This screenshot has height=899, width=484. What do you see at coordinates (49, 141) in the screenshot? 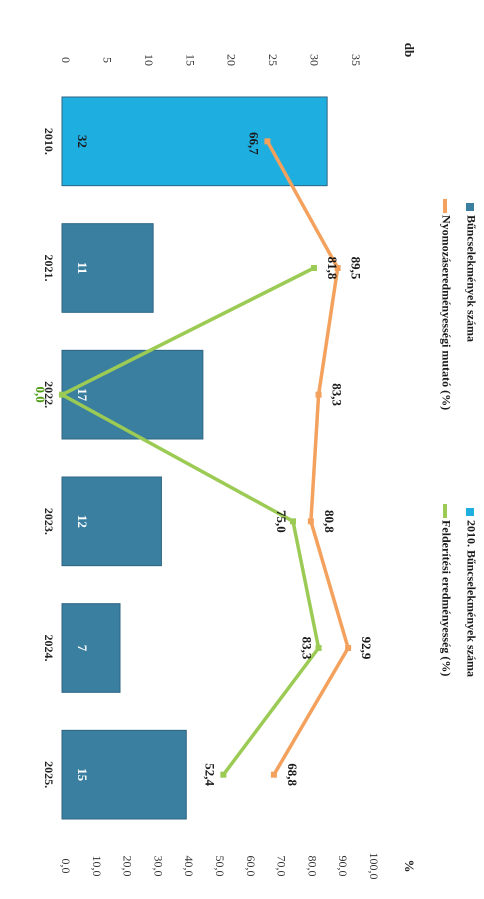
I see `category-label: 2010.` at bounding box center [49, 141].